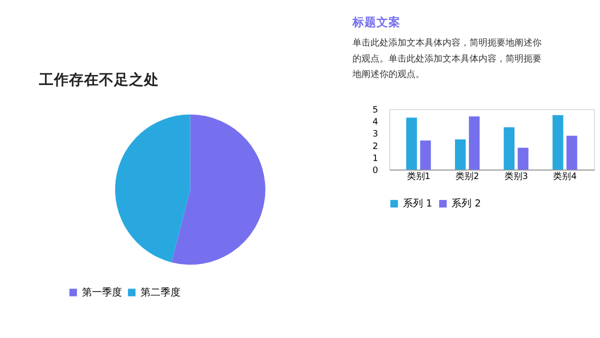 This screenshot has height=338, width=600. I want to click on y-tick-label: 4, so click(375, 123).